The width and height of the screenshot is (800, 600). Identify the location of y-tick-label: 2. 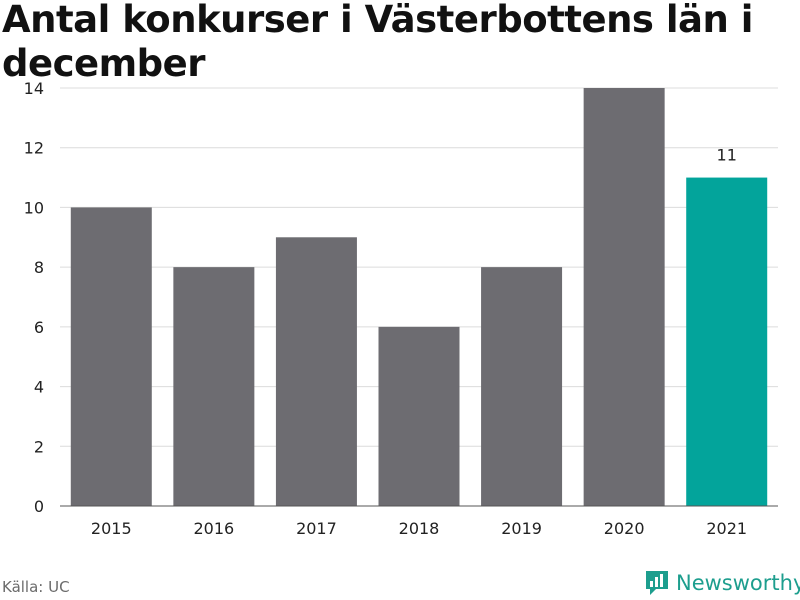
(39, 446).